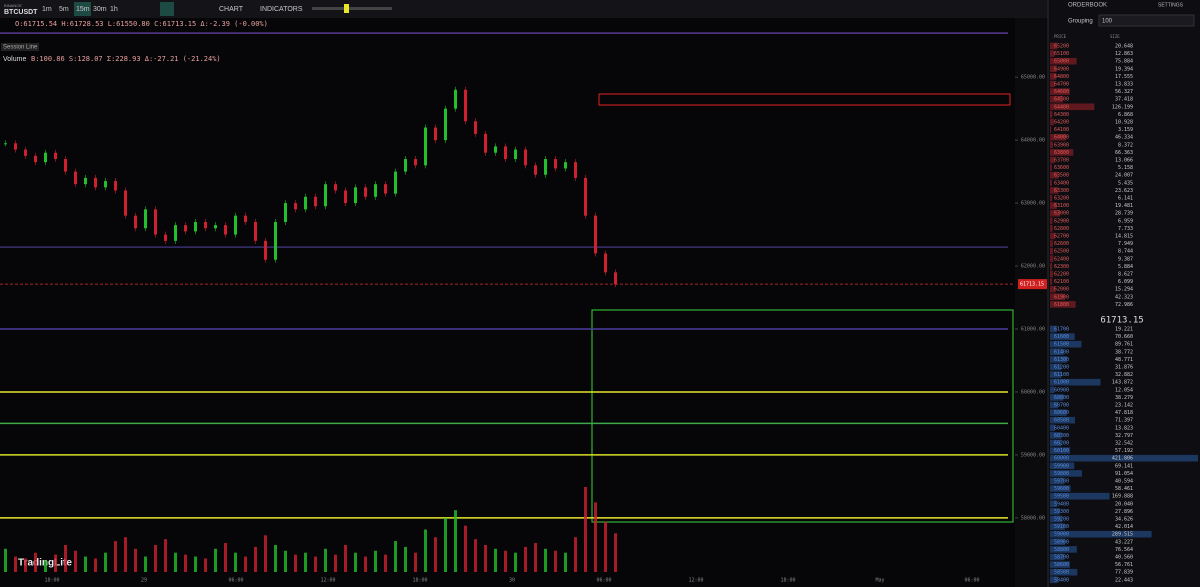 The image size is (1200, 587). What do you see at coordinates (1061, 383) in the screenshot?
I see `price: 61000` at bounding box center [1061, 383].